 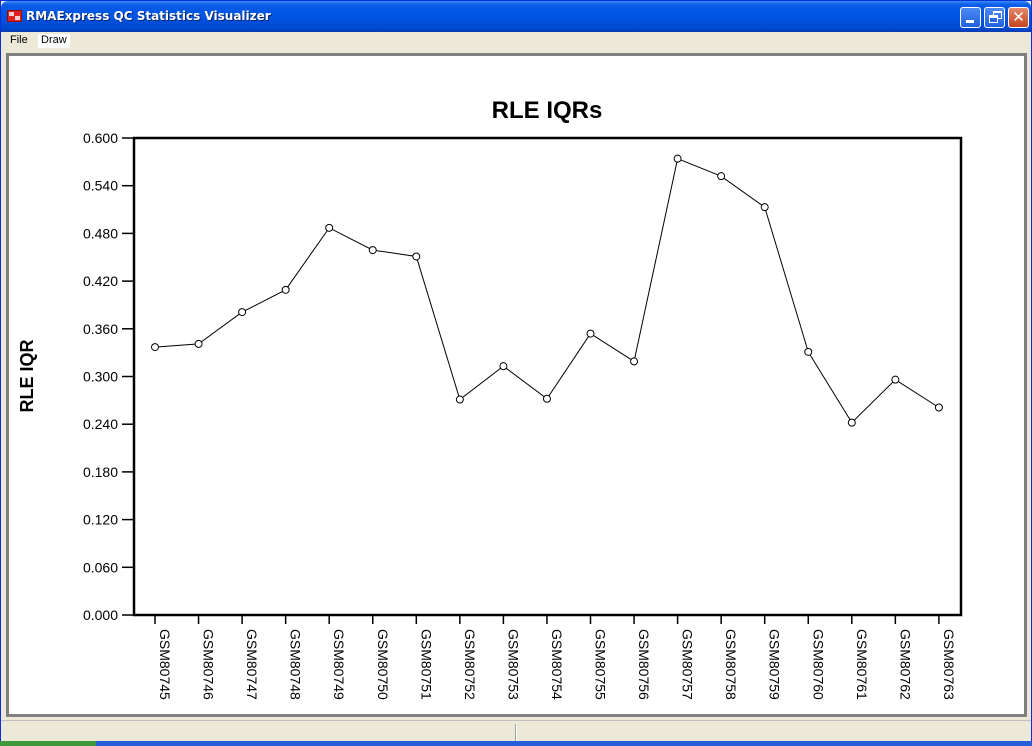 What do you see at coordinates (339, 664) in the screenshot?
I see `x-tick-label: GSM80749` at bounding box center [339, 664].